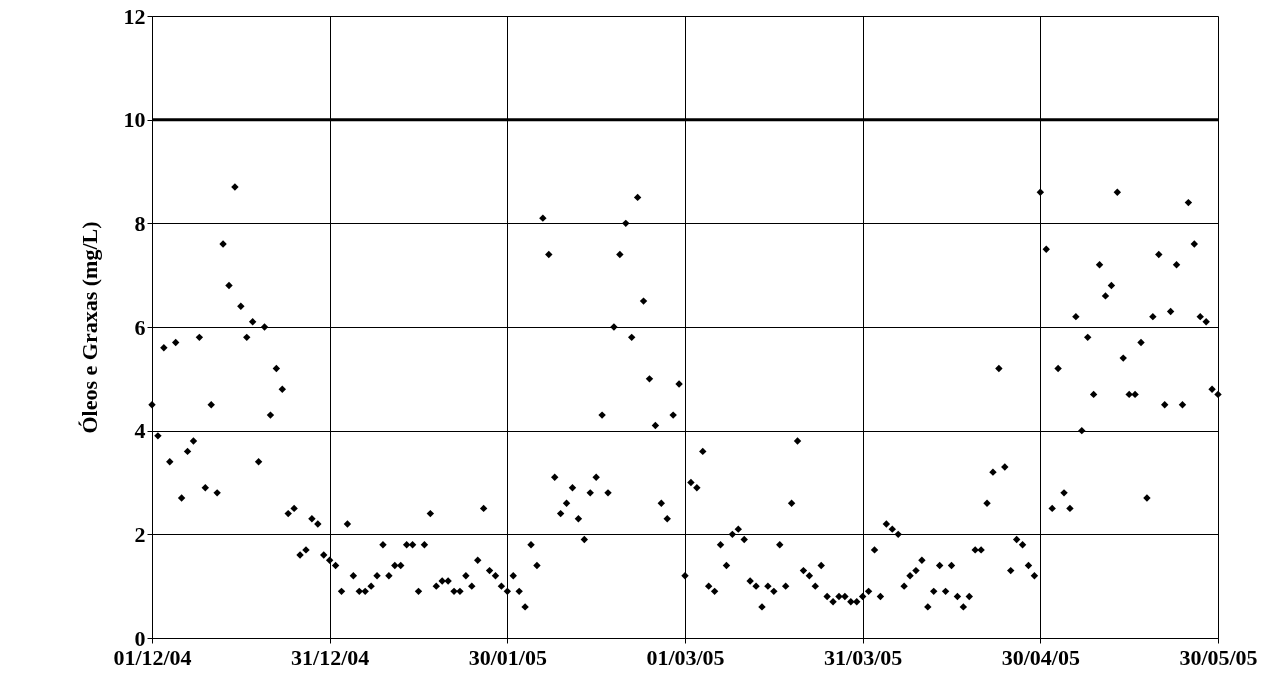 The width and height of the screenshot is (1285, 683). Describe the element at coordinates (134, 16) in the screenshot. I see `y-tick-label: 12` at that location.